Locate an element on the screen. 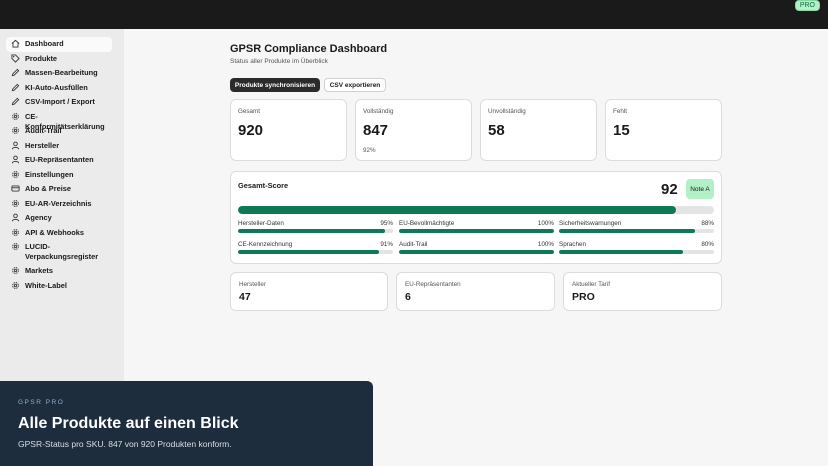  sync-products-button: Produkte synchronisieren is located at coordinates (275, 85).